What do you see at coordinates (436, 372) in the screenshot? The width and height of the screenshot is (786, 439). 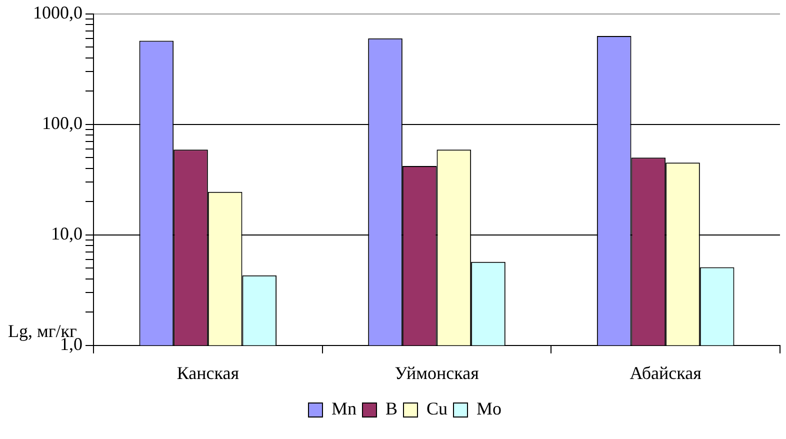 I see `x-tick-label: Уймонская` at bounding box center [436, 372].